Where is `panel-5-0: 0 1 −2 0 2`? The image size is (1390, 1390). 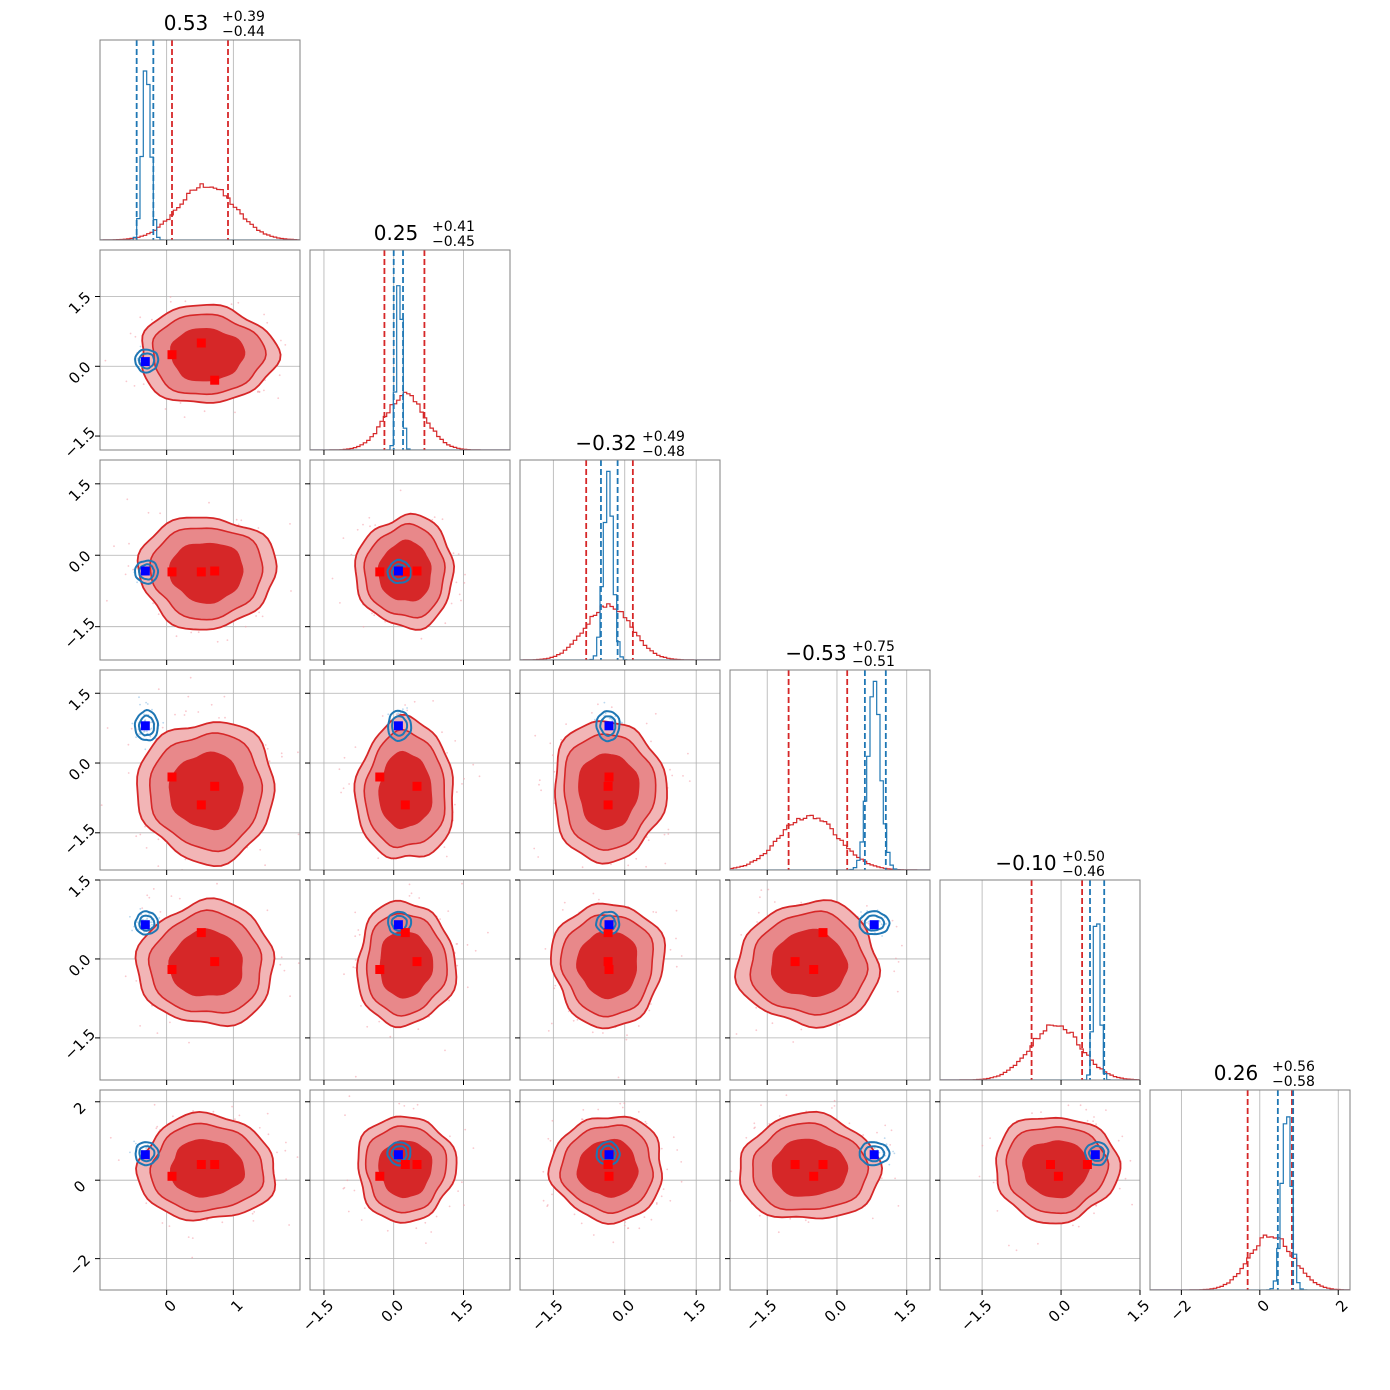
panel-5-0: 0 1 −2 0 2 is located at coordinates (183, 1202).